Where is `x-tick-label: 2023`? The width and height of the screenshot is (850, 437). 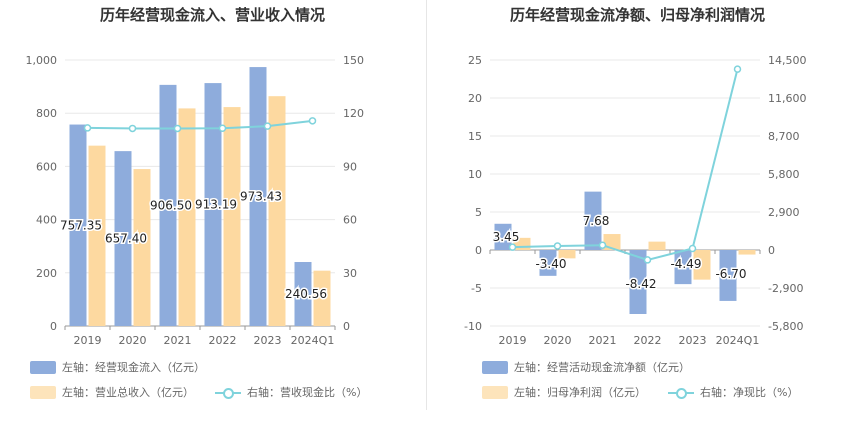
x-tick-label: 2023 is located at coordinates (268, 340).